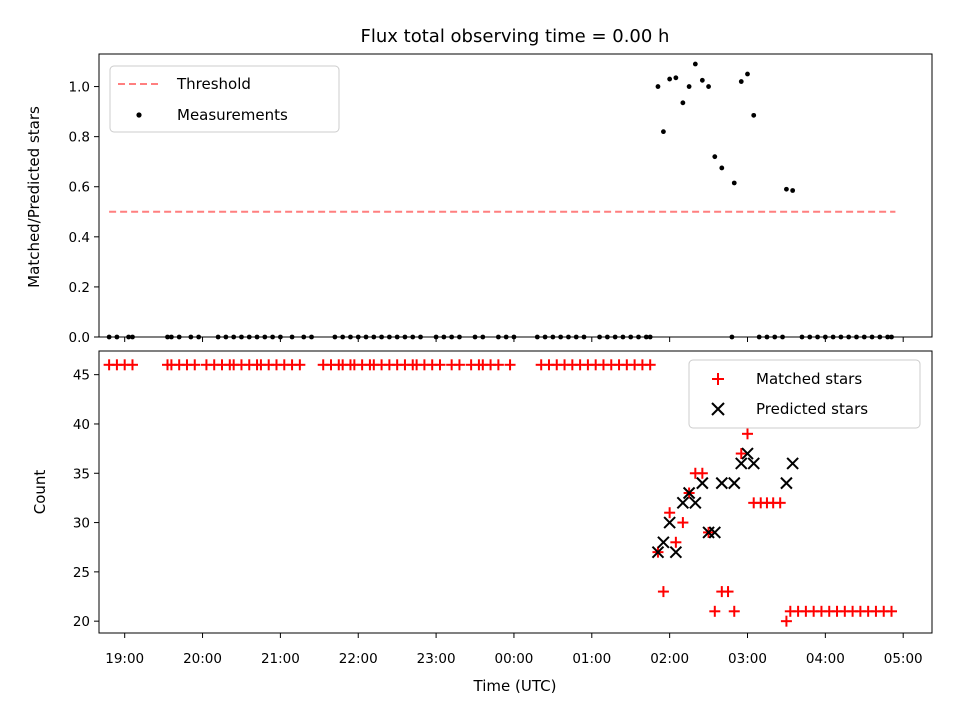 The width and height of the screenshot is (960, 720). Describe the element at coordinates (81, 376) in the screenshot. I see `bottom-y-tick-label: 45` at that location.